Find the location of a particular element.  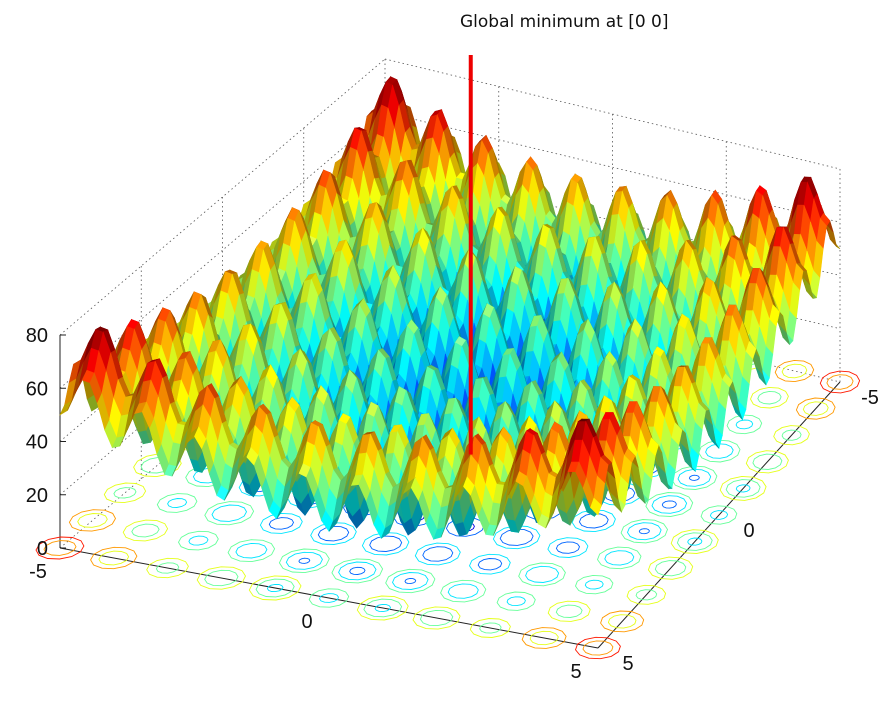

x-axis-line is located at coordinates (329, 598).